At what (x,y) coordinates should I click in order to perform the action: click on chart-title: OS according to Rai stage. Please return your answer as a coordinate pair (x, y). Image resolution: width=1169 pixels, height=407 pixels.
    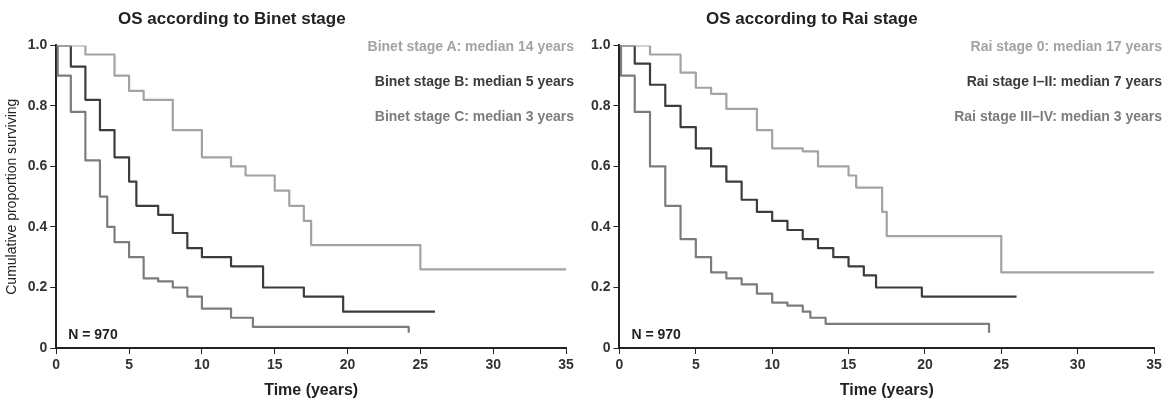
    Looking at the image, I should click on (812, 19).